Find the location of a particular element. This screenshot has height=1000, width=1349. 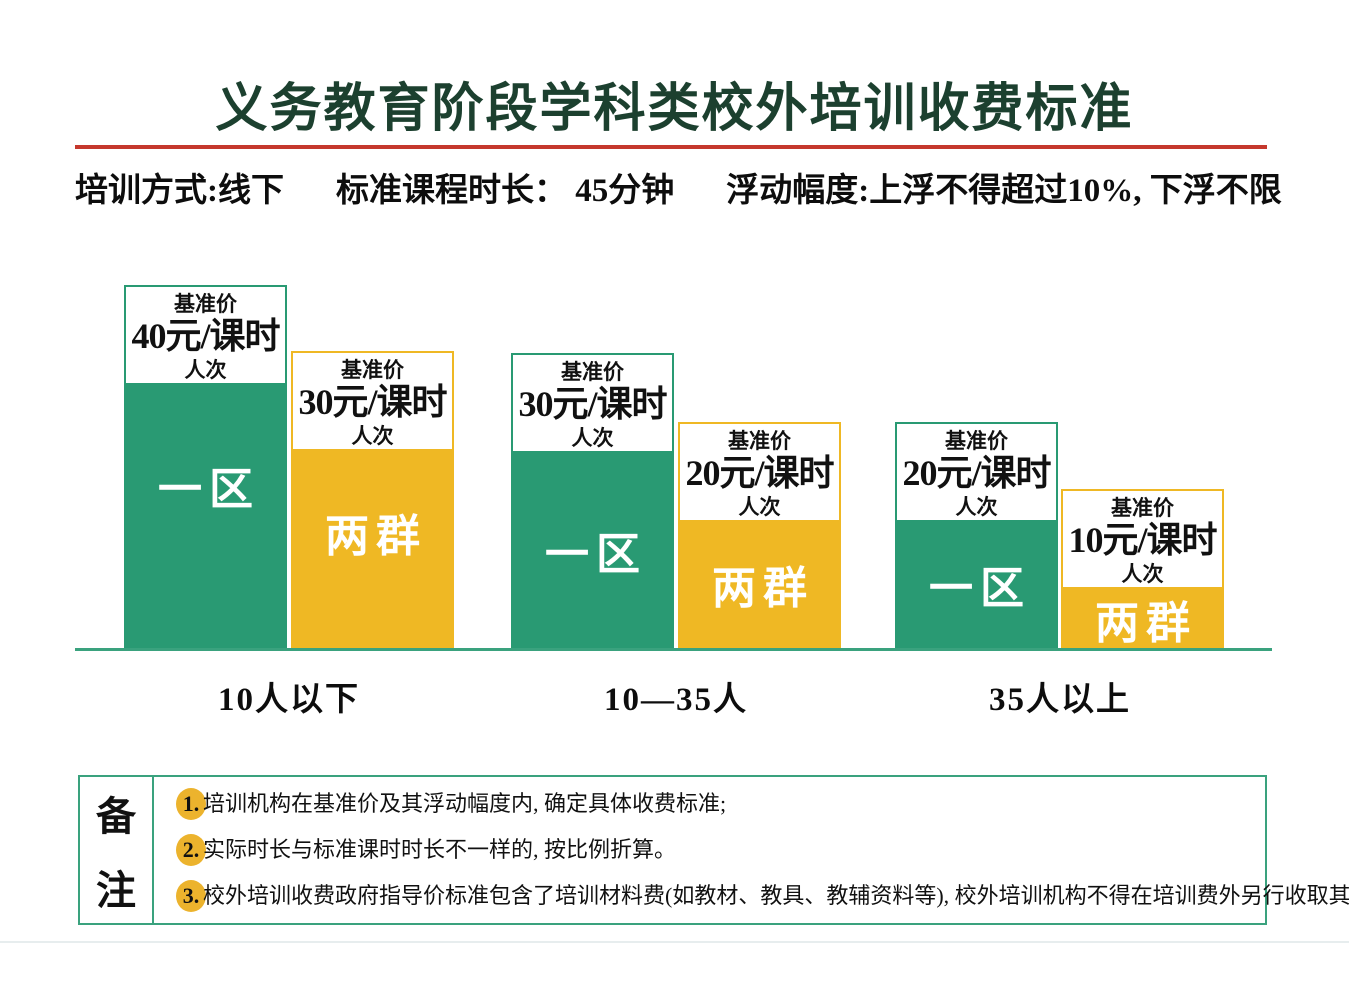

note-text: 实际时长与标准课时时长不一样的, 按比例折算。 is located at coordinates (440, 849).